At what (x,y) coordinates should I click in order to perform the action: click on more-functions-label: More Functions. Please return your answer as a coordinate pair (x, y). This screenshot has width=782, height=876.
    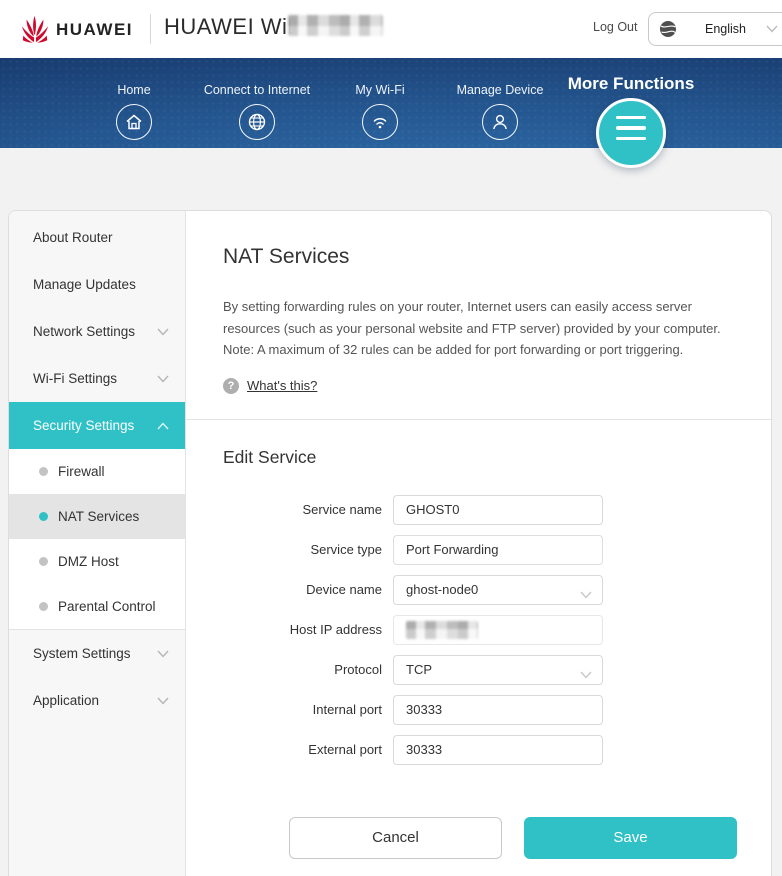
    Looking at the image, I should click on (631, 83).